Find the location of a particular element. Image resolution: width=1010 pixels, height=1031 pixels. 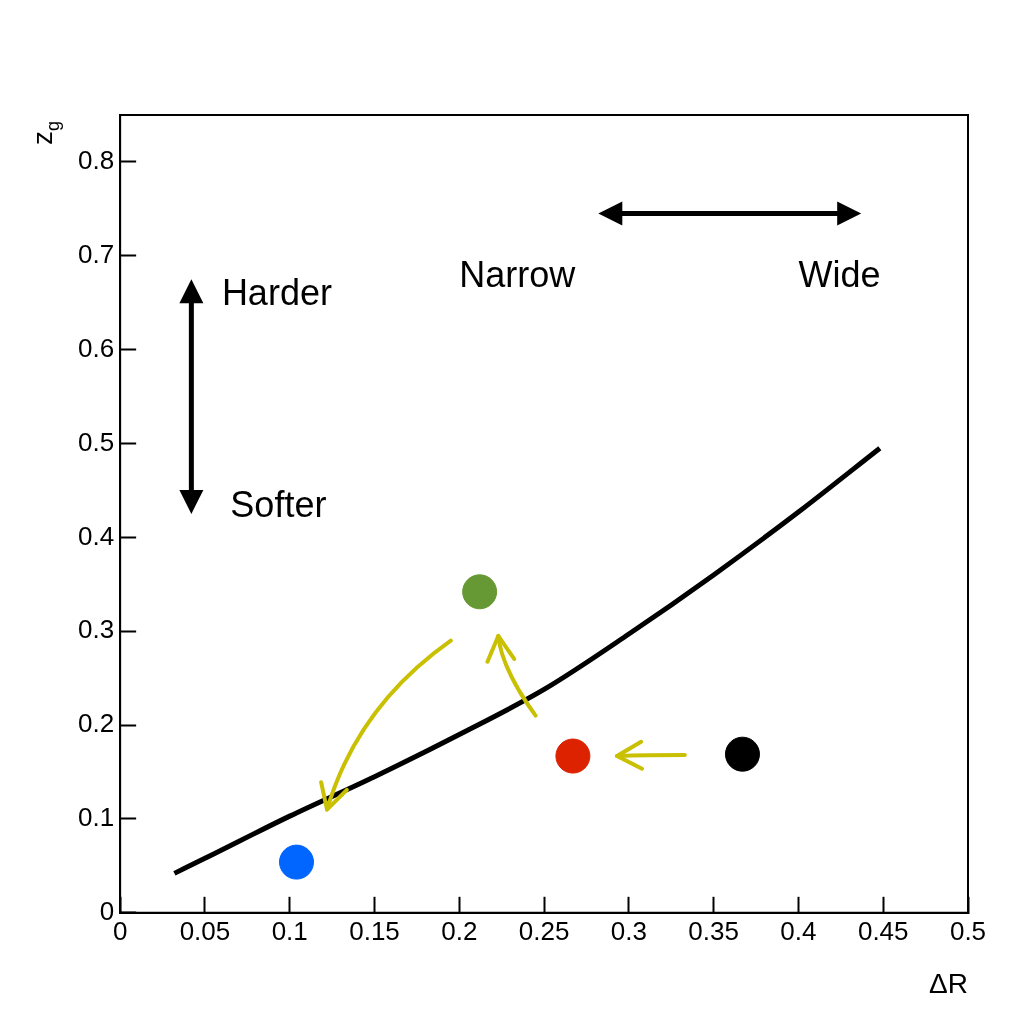

y-tick-label: 0.6 is located at coordinates (96, 347).